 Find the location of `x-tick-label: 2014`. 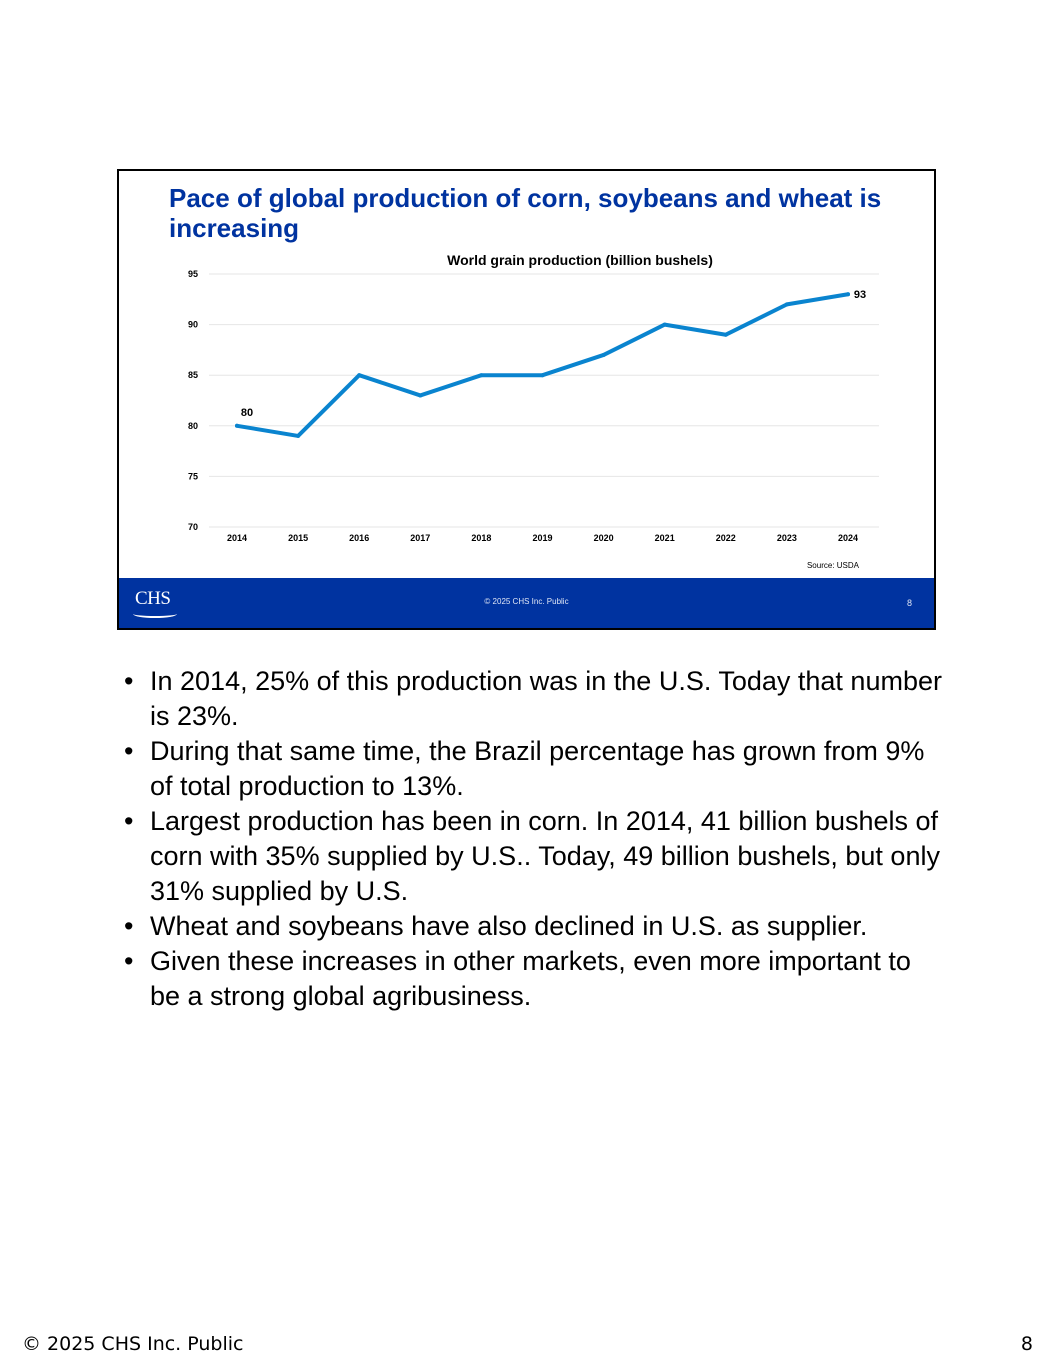

x-tick-label: 2014 is located at coordinates (237, 538).